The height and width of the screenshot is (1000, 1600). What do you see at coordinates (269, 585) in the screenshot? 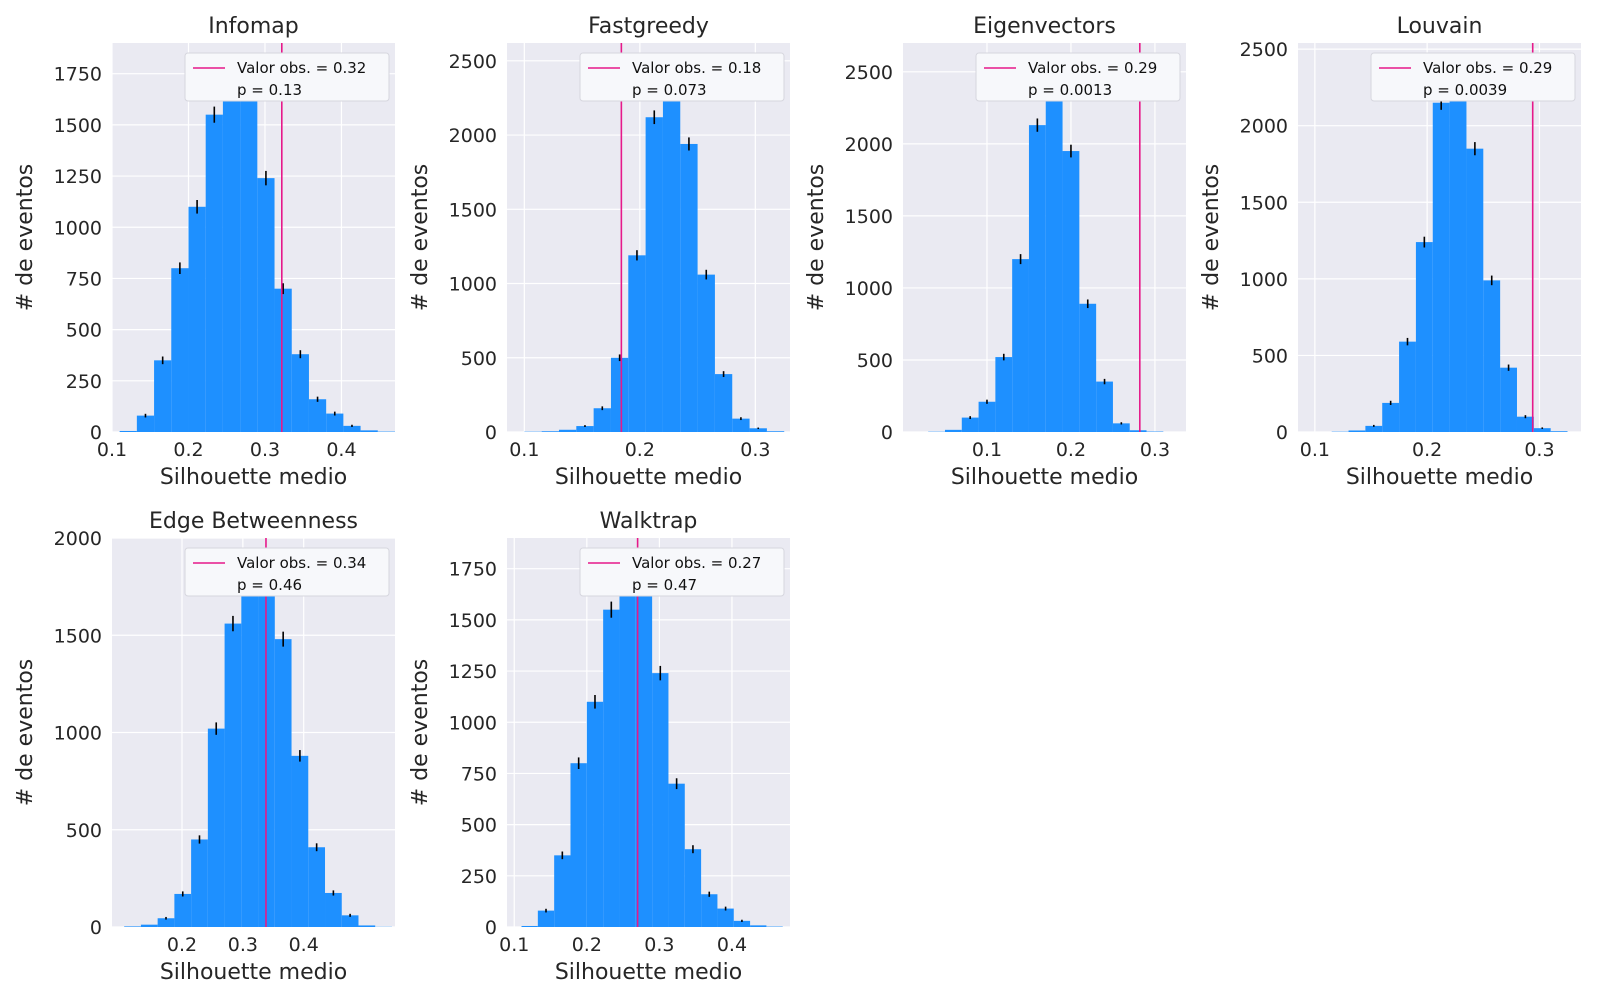
I see `p-value-label: p = 0.46` at bounding box center [269, 585].